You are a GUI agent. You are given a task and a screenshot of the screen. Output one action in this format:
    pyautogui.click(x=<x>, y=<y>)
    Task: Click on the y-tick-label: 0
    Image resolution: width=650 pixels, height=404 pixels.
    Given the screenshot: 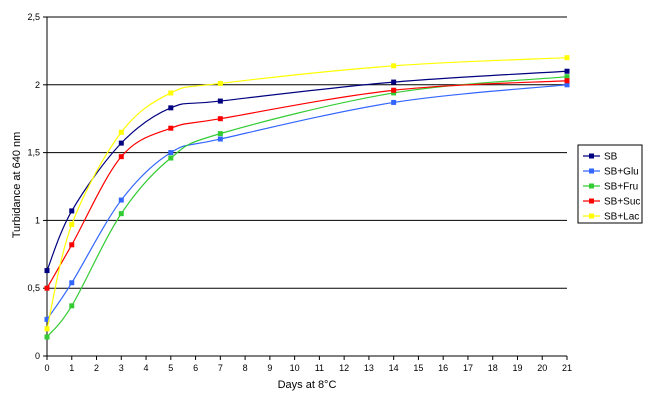 What is the action you would take?
    pyautogui.click(x=37, y=356)
    